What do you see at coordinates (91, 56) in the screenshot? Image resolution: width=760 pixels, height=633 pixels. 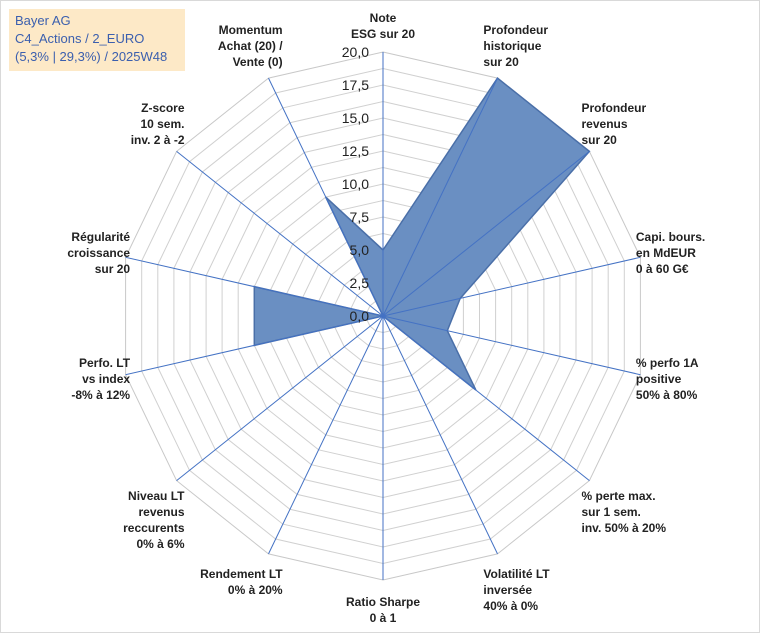 I see `title-stats: (5,3% | 29,3%) / 2025W48` at bounding box center [91, 56].